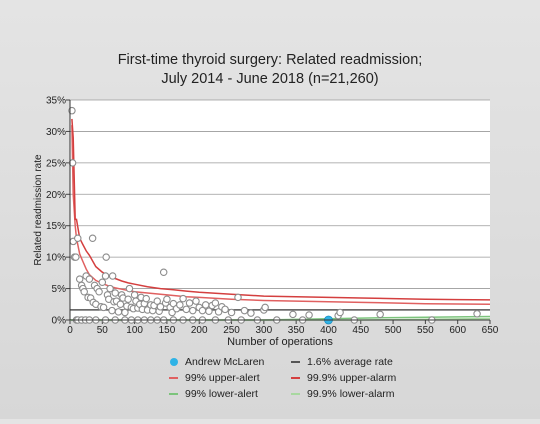 This screenshot has height=424, width=540. I want to click on y-tick-label: 30%, so click(56, 132).